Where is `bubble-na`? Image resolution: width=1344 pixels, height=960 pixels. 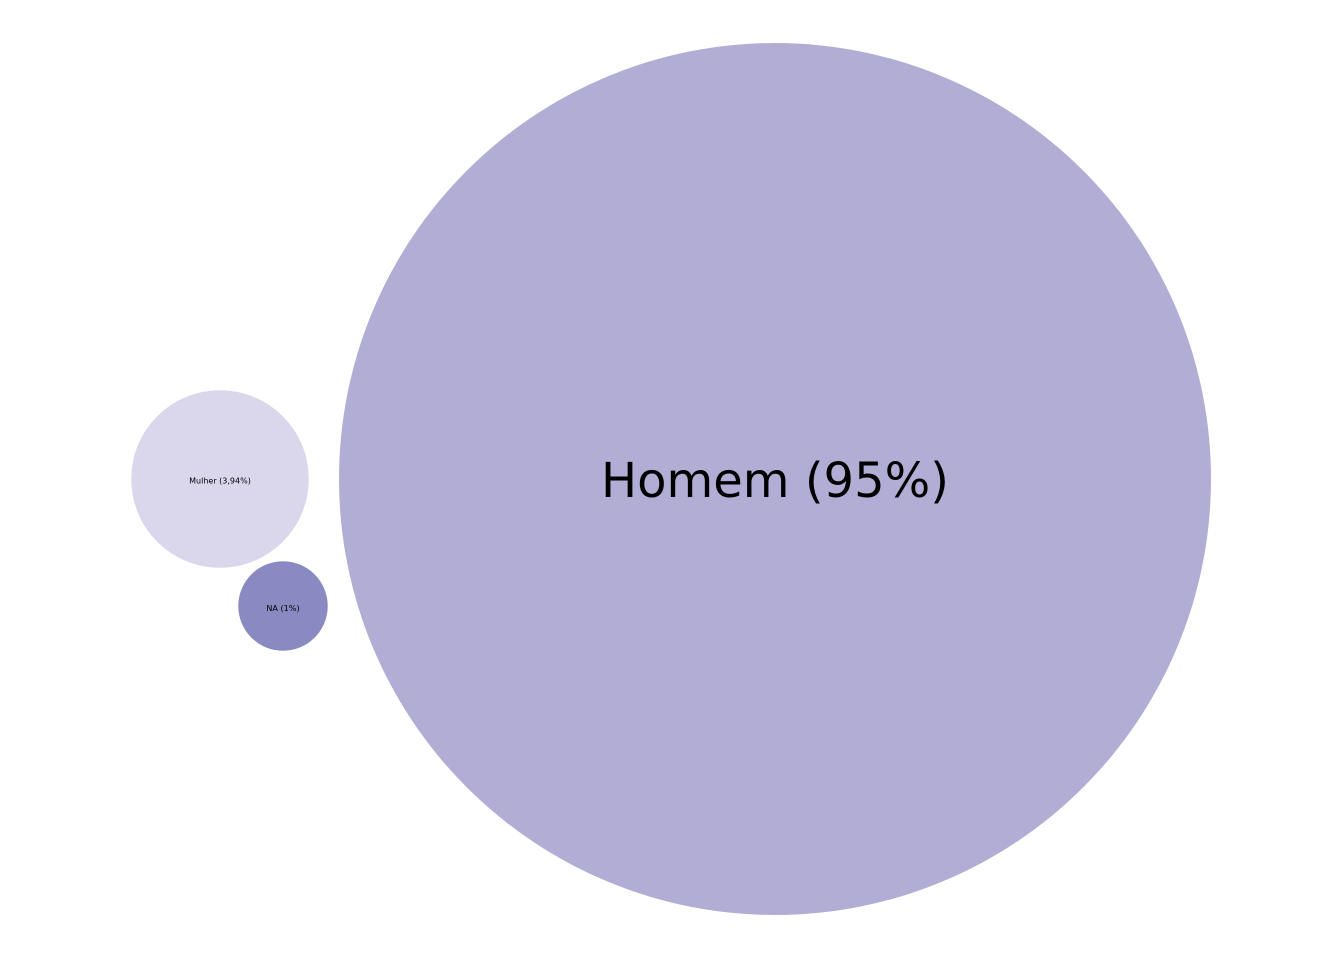 bubble-na is located at coordinates (283, 606).